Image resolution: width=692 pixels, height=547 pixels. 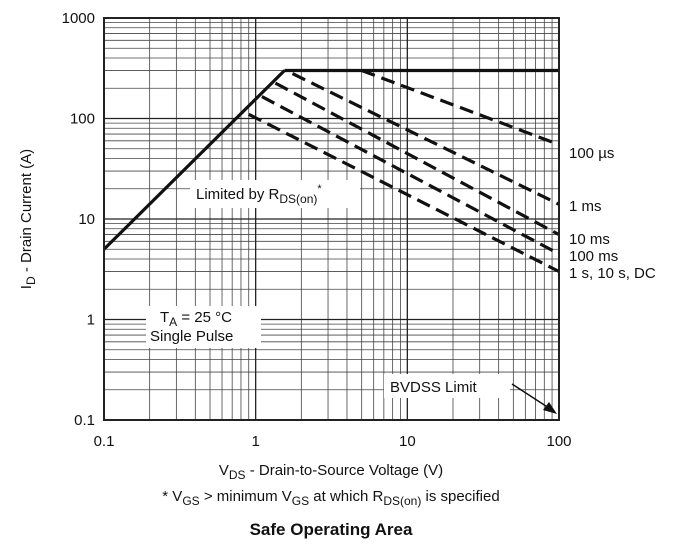 I want to click on conditions-label-background, so click(x=203, y=327).